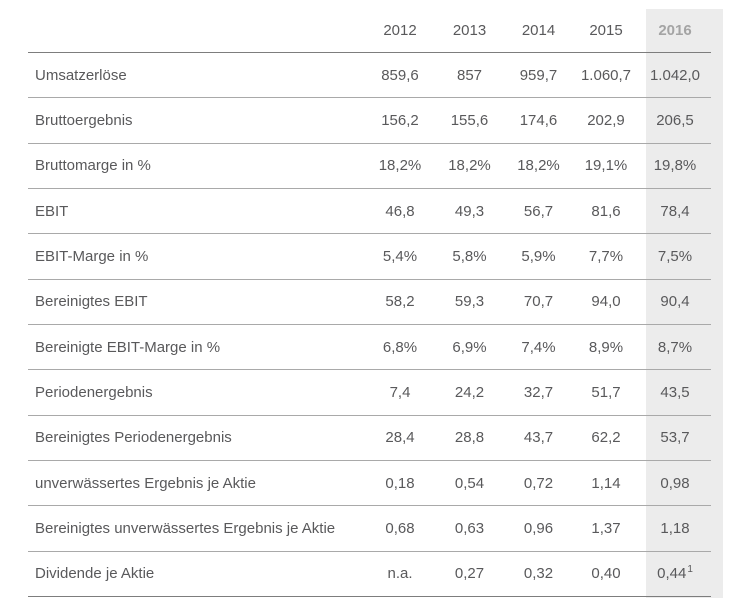  Describe the element at coordinates (400, 573) in the screenshot. I see `cell-value: n.a.` at that location.